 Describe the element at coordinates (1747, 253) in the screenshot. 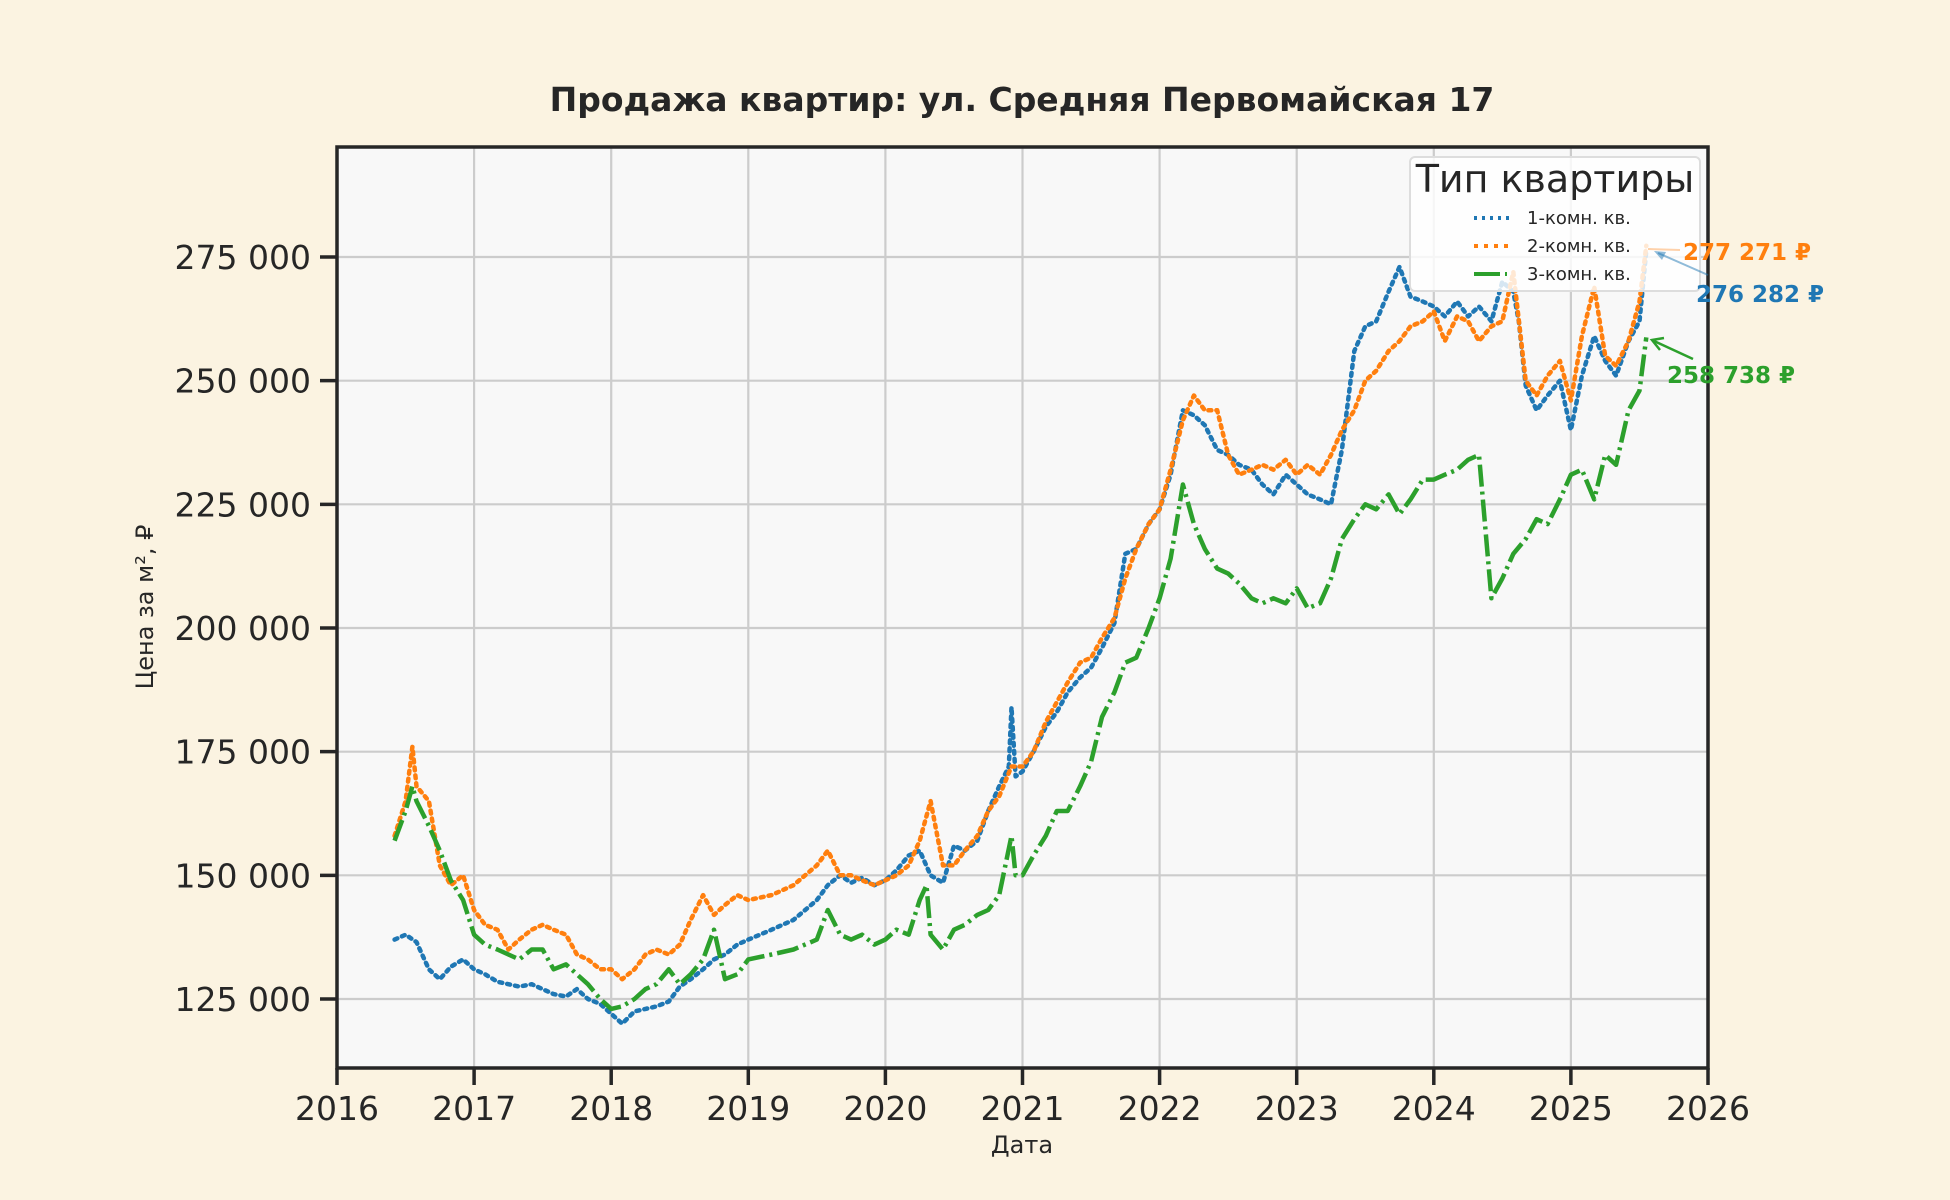

I see `annotation-2room: 277 271 ₽` at that location.